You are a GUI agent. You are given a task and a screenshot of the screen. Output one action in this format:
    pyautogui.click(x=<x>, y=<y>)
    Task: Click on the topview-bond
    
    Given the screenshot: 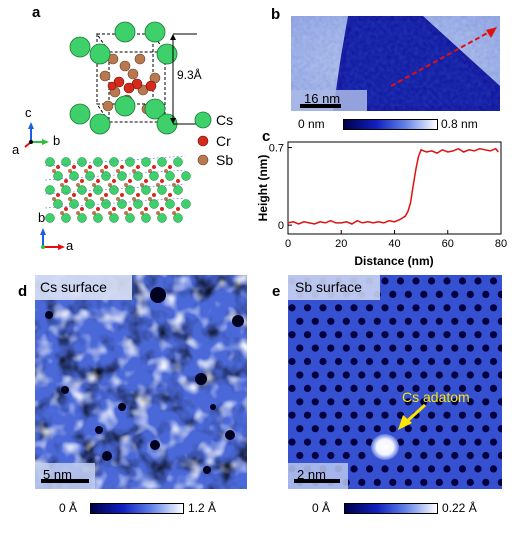 What is the action you would take?
    pyautogui.click(x=115, y=175)
    